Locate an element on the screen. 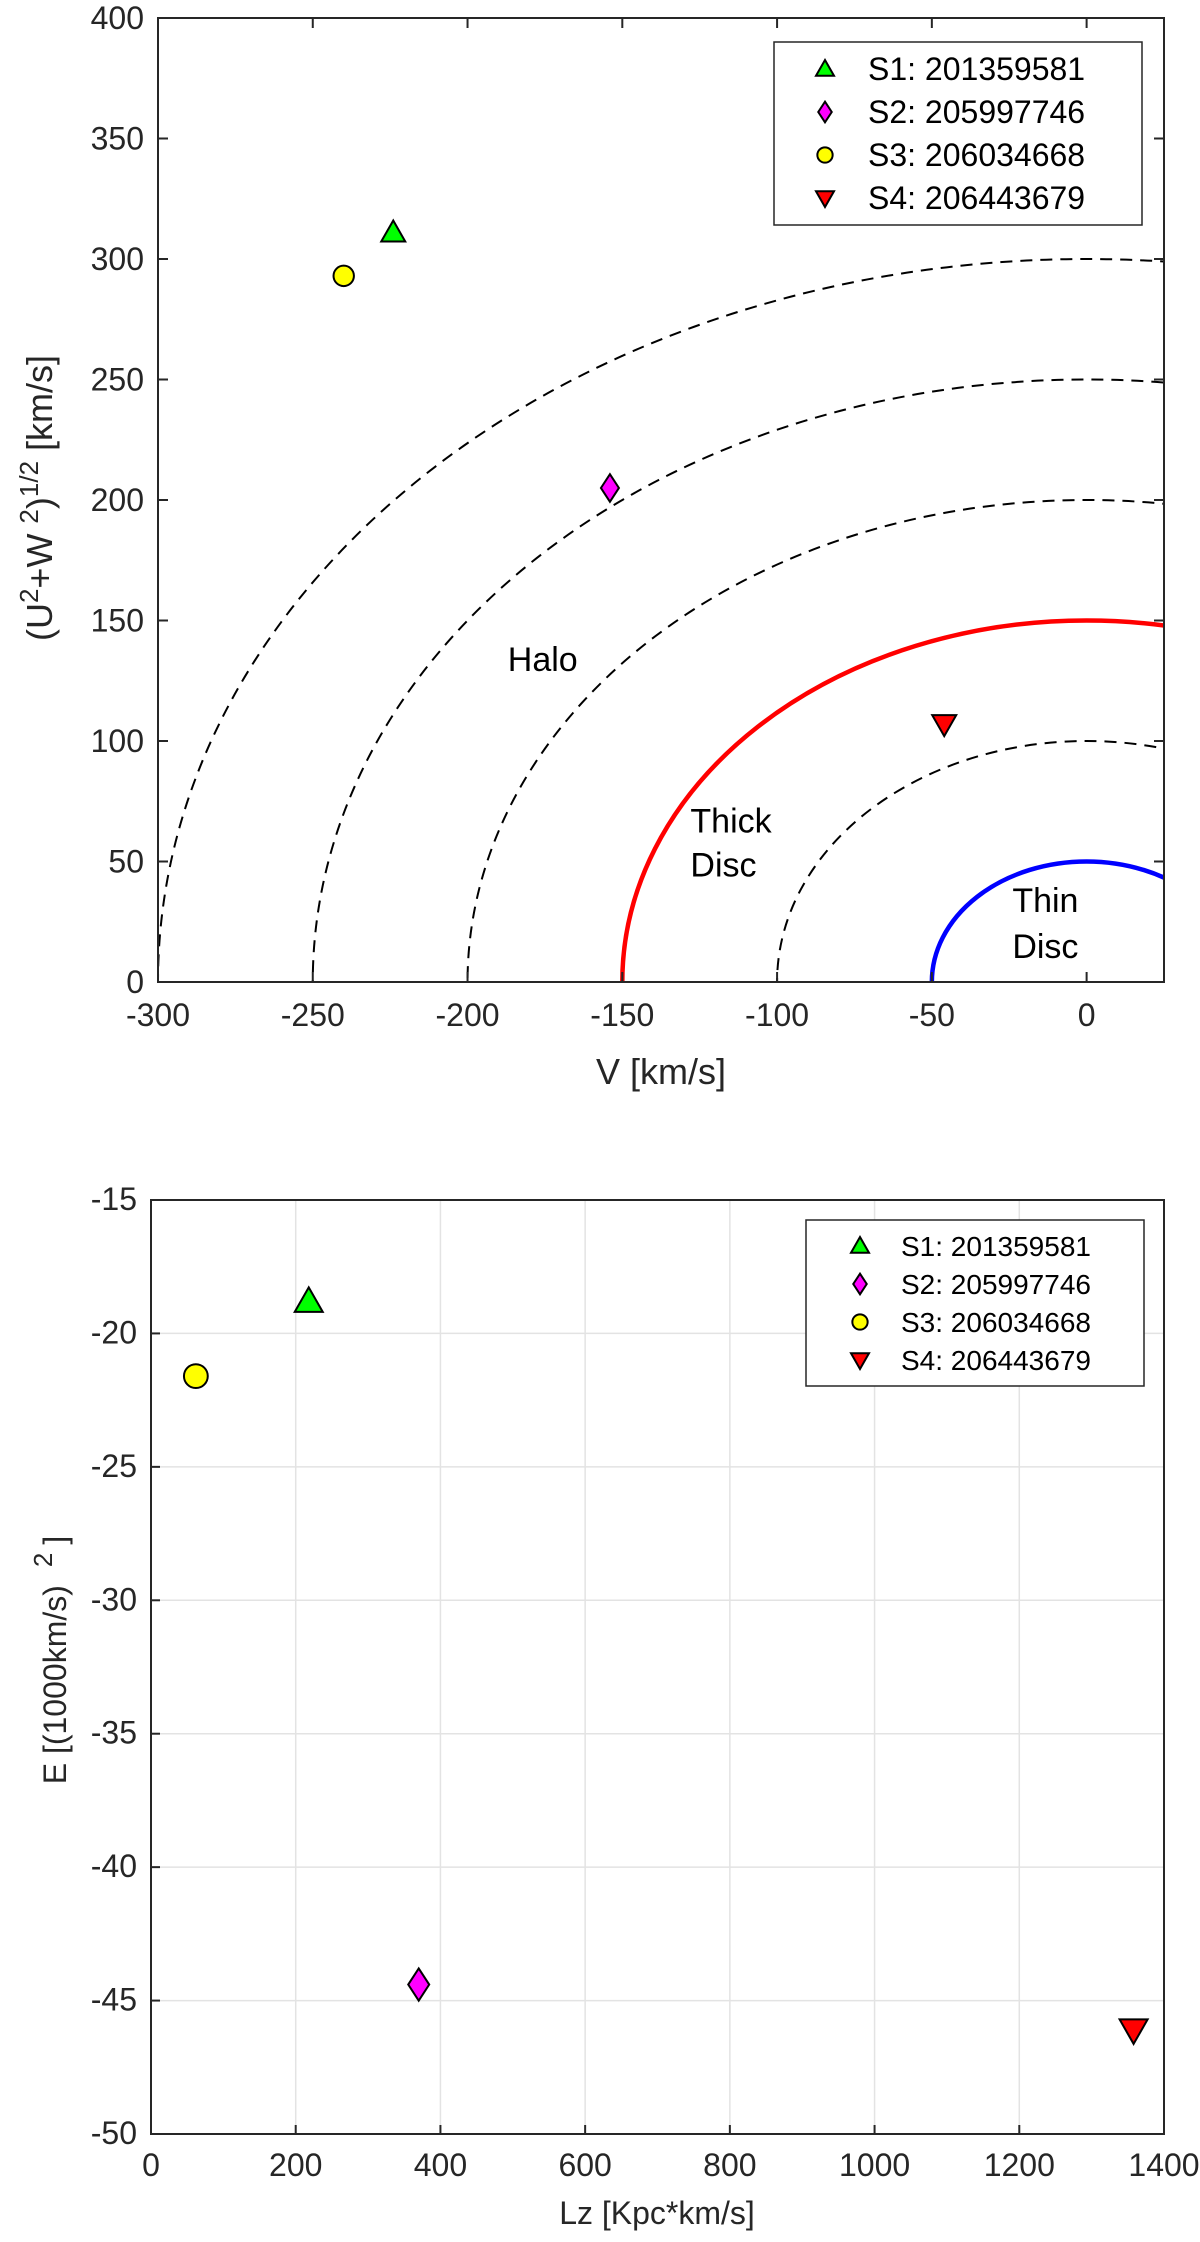 This screenshot has width=1200, height=2242. x-tick-label: 600 is located at coordinates (584, 2165).